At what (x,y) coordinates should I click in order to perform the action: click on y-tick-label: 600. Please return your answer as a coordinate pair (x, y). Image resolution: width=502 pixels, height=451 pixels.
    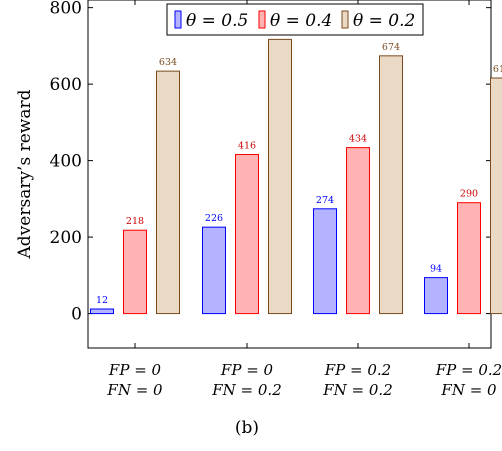
    Looking at the image, I should click on (66, 85).